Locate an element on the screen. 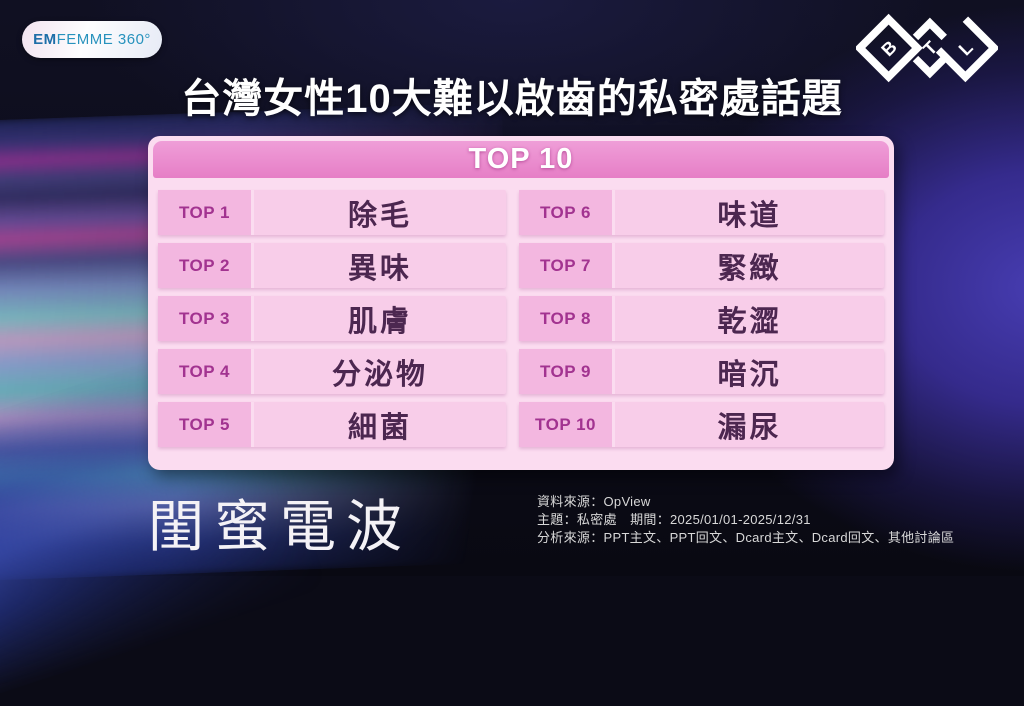  slide-title: 台灣女性10大難以啟齒的私密處話題 is located at coordinates (512, 99).